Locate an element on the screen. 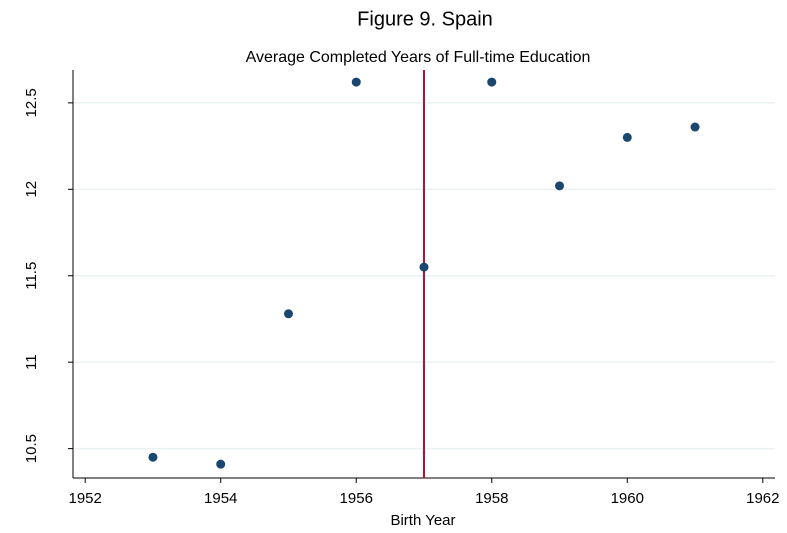  x-tick-label: 1956 is located at coordinates (356, 498).